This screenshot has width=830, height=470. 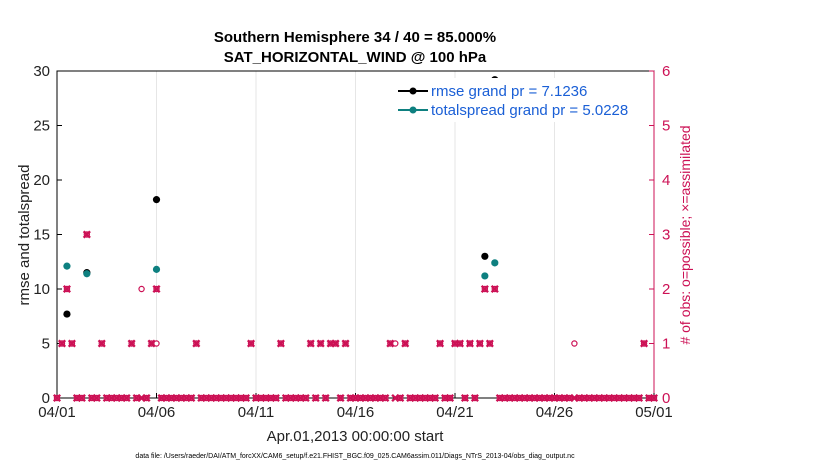 What do you see at coordinates (666, 344) in the screenshot?
I see `y2-tick-label: 1` at bounding box center [666, 344].